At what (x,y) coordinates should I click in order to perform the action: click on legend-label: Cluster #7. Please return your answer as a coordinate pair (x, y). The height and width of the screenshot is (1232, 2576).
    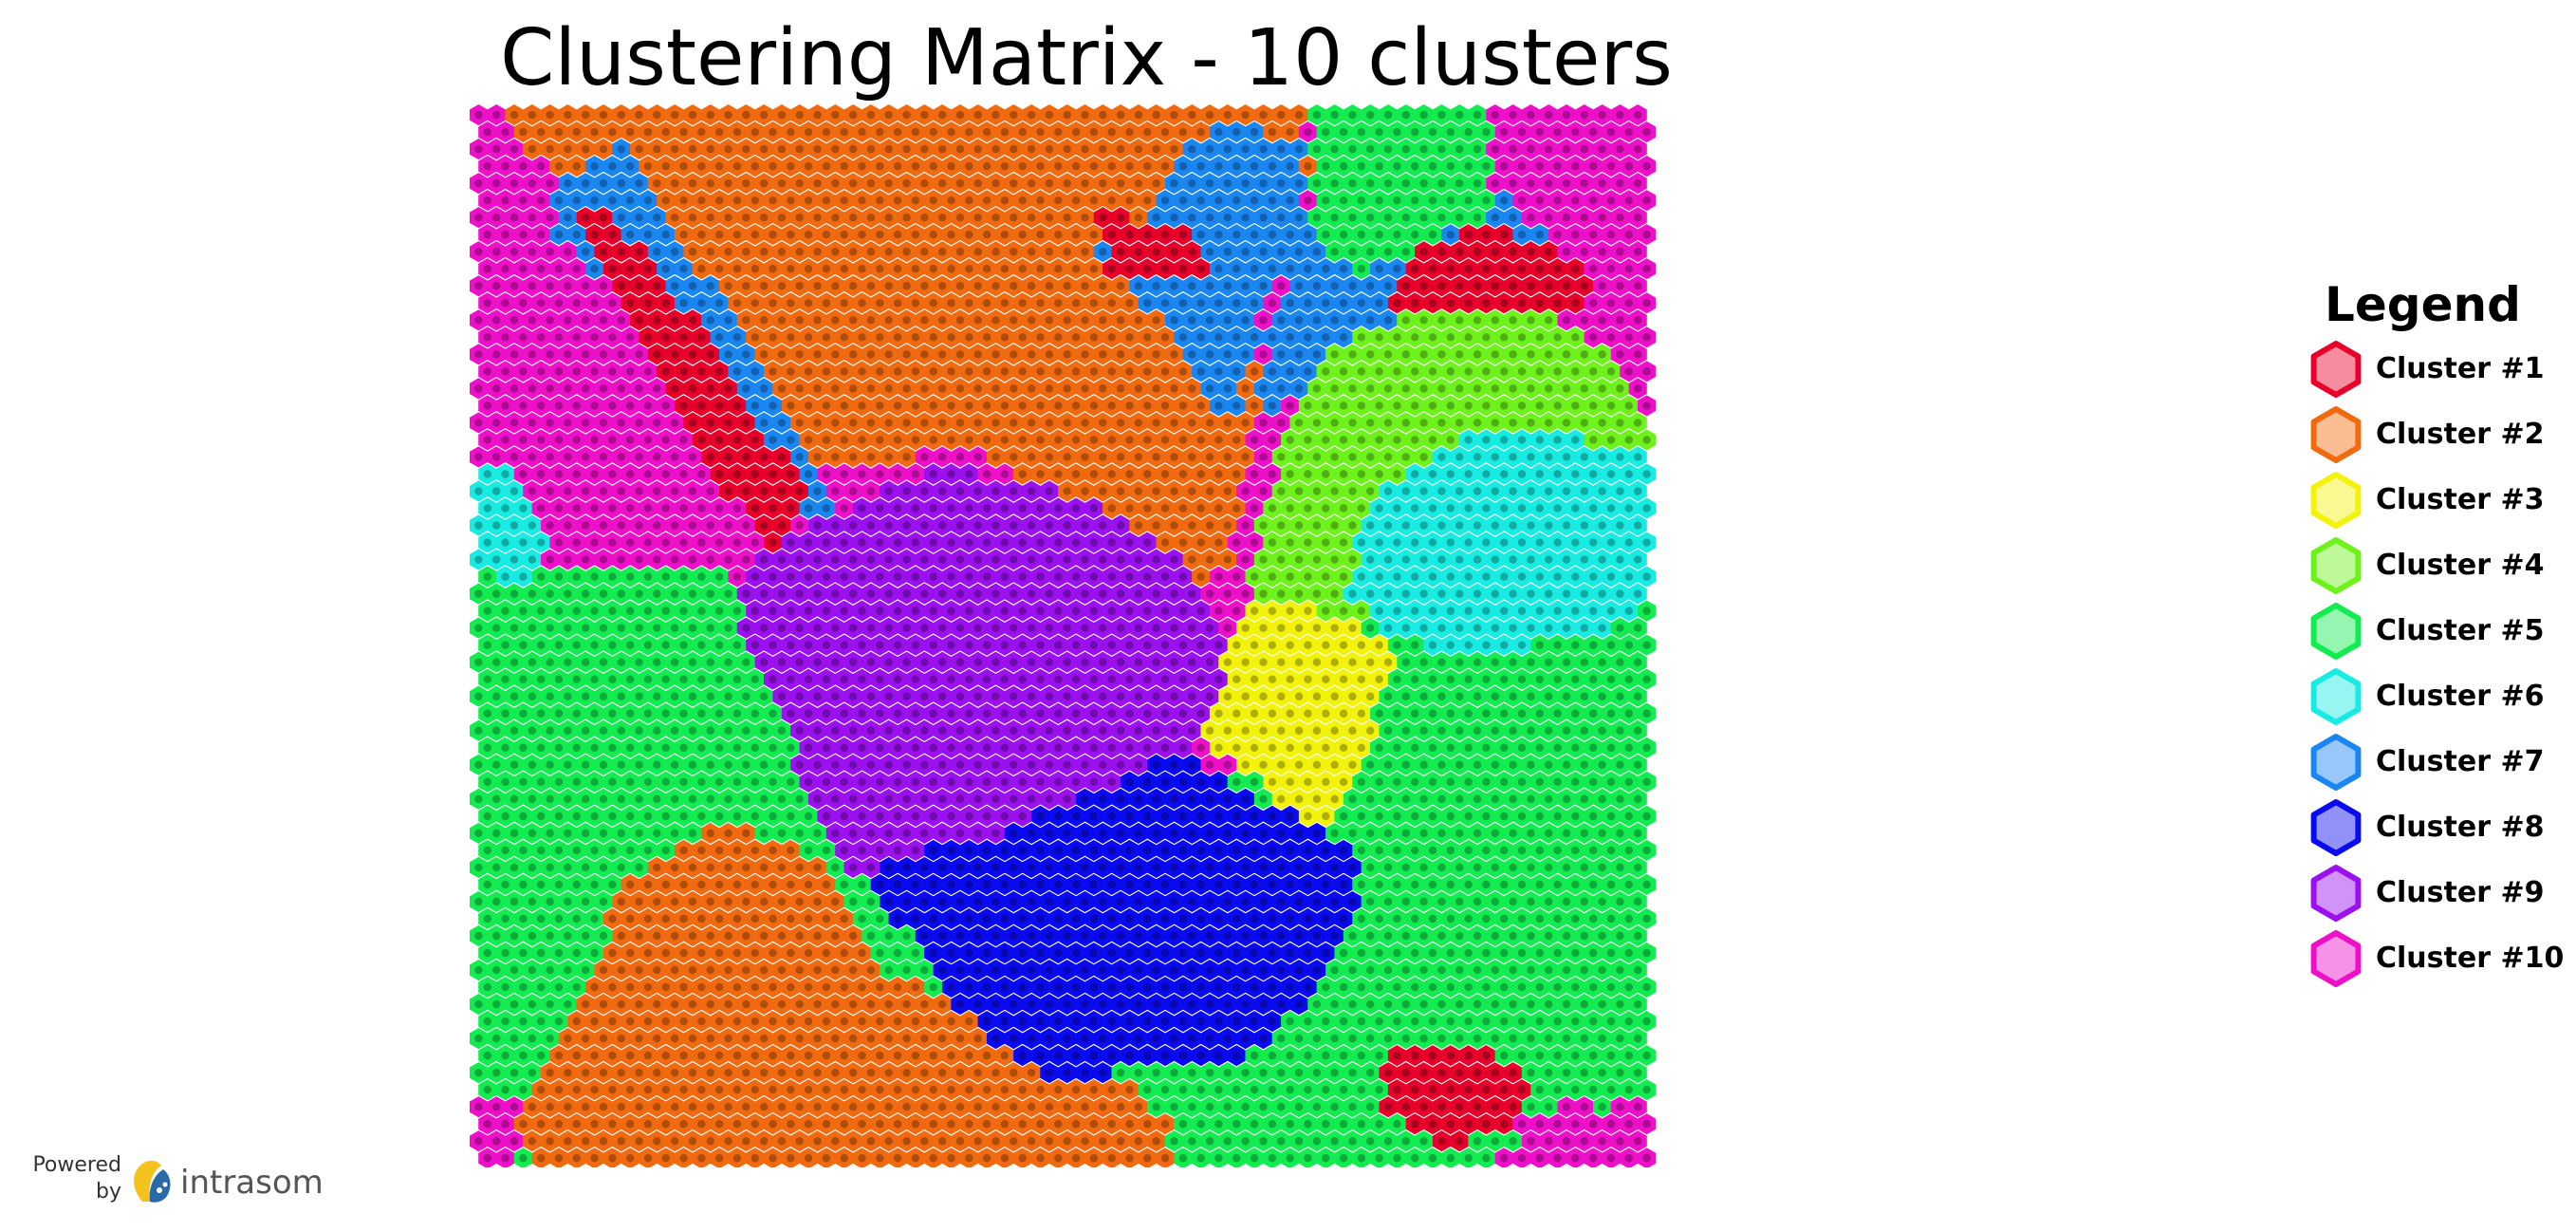
    Looking at the image, I should click on (2460, 761).